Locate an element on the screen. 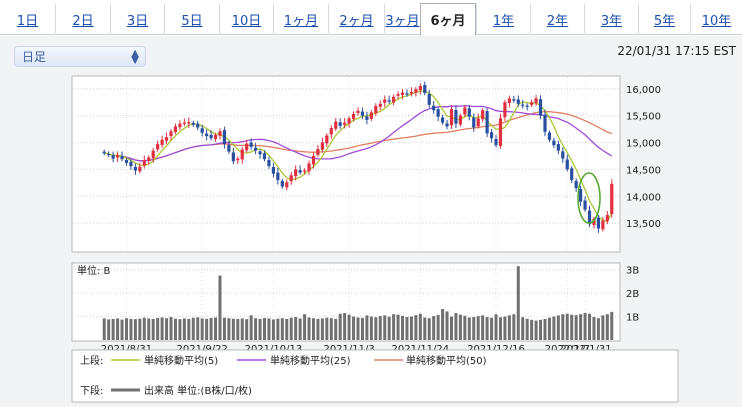 The image size is (742, 407). tab-9: 1年 is located at coordinates (503, 19).